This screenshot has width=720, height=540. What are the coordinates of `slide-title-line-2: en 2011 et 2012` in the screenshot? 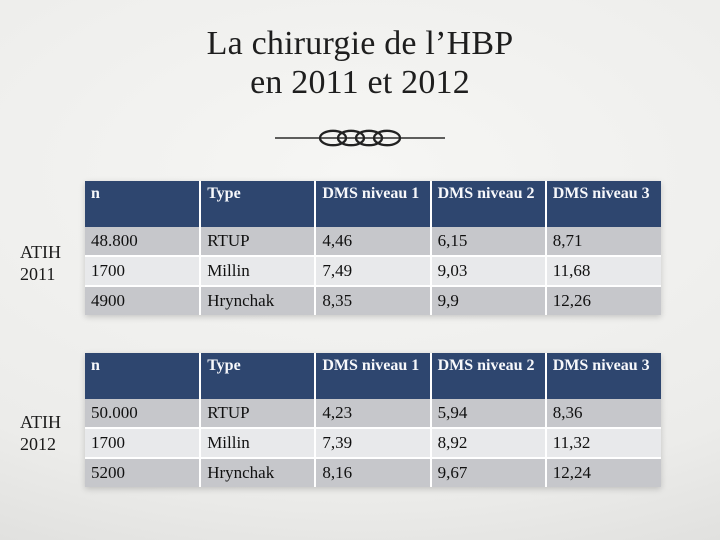 It's located at (360, 82).